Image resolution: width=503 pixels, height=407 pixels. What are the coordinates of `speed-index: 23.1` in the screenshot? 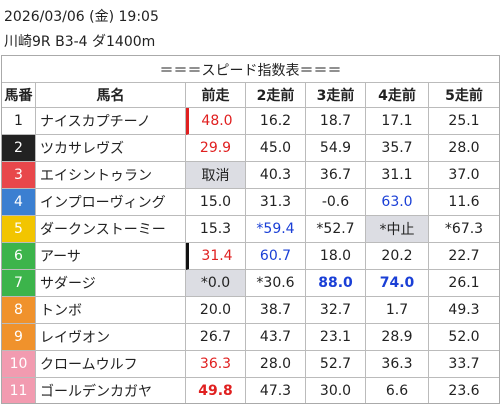 It's located at (336, 337).